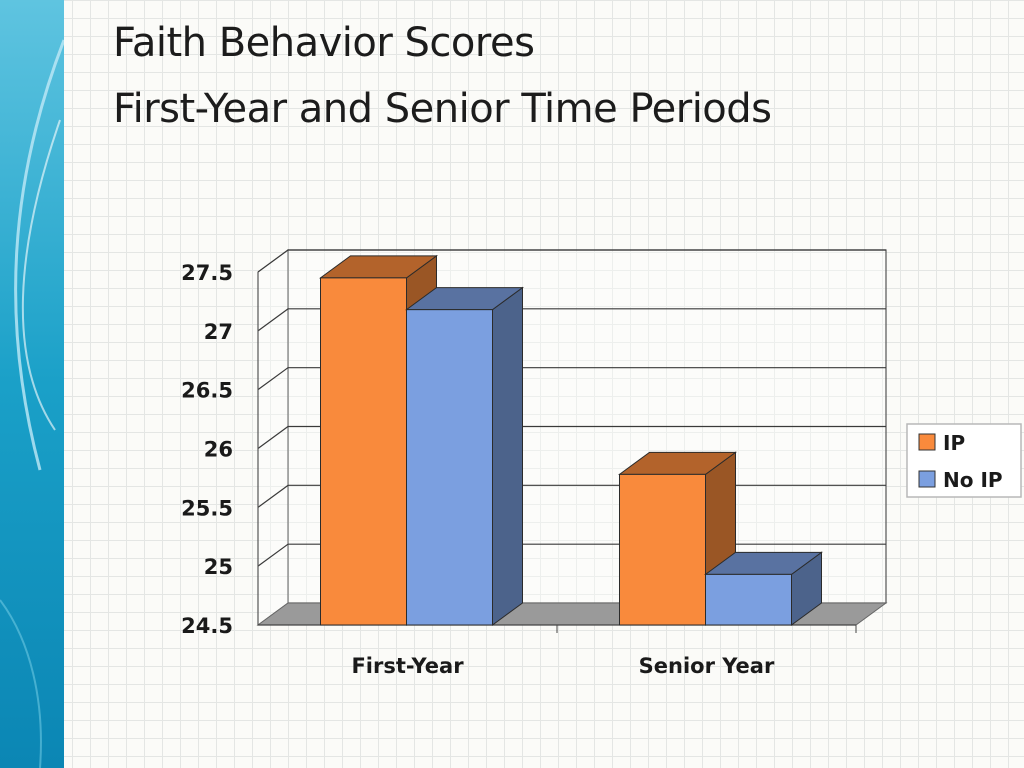  Describe the element at coordinates (927, 442) in the screenshot. I see `legend-swatch-ip` at that location.